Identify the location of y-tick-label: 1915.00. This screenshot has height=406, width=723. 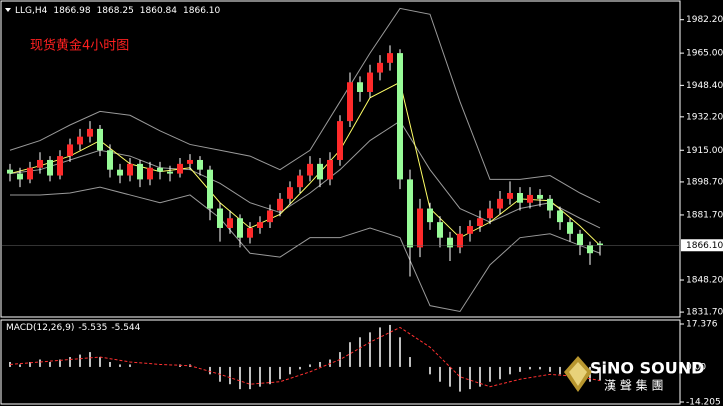
(704, 151).